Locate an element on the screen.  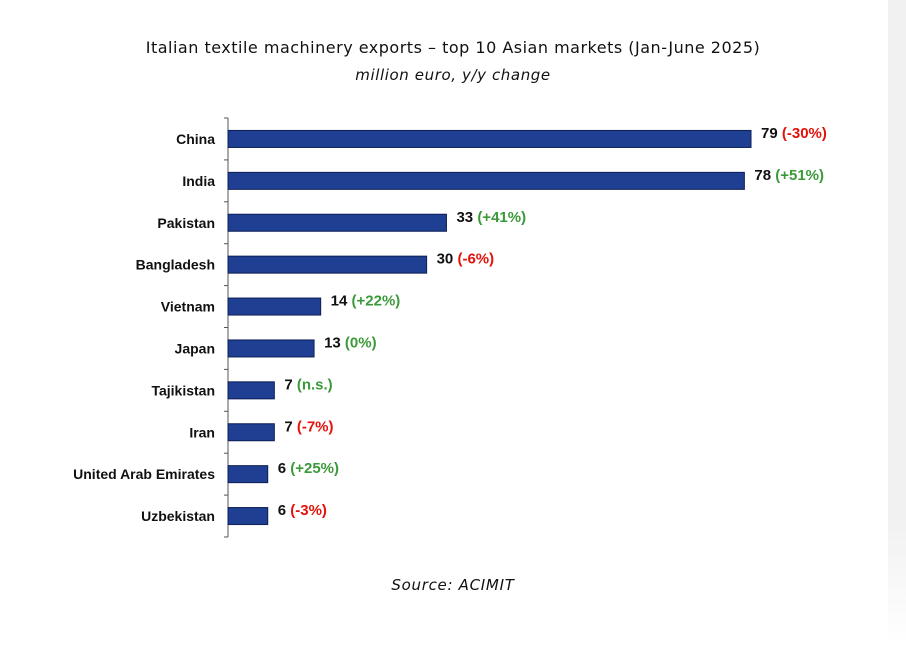
data-label: 6 (-3%) is located at coordinates (302, 510).